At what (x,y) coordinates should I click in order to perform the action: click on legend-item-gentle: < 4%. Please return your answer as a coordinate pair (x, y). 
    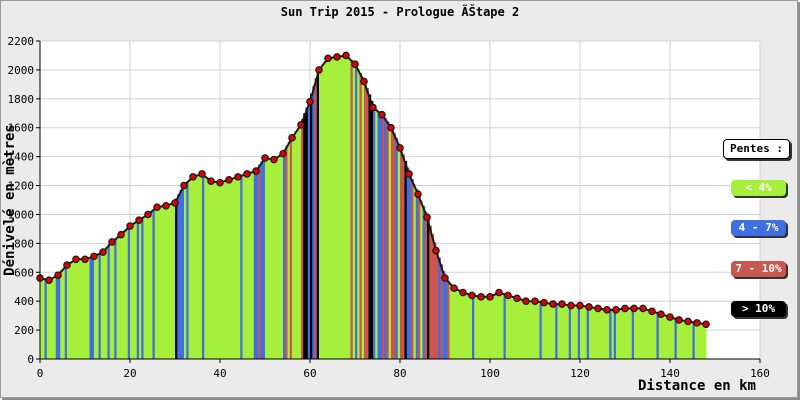
    Looking at the image, I should click on (758, 188).